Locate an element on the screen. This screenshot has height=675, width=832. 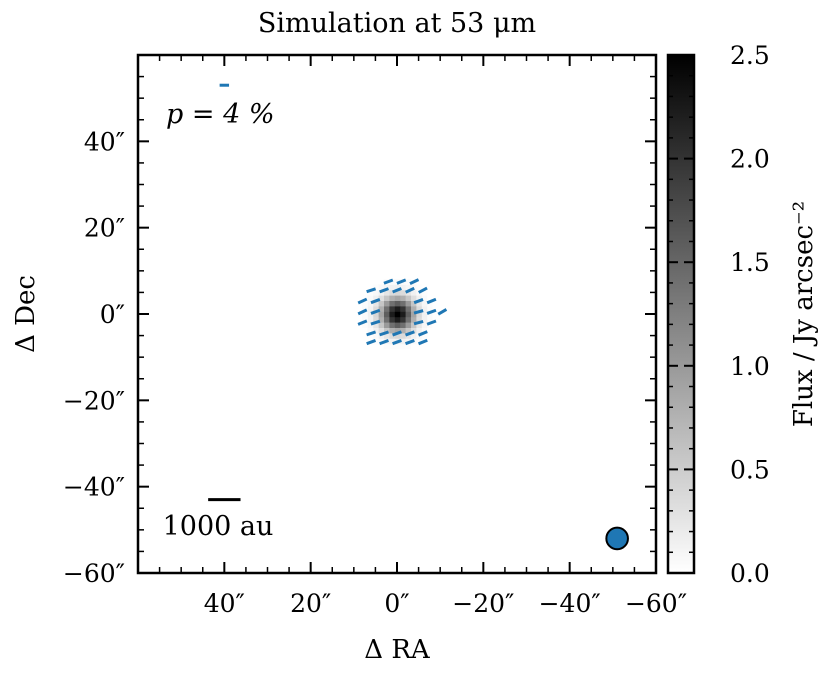
x-tick-label: −40″ is located at coordinates (570, 603).